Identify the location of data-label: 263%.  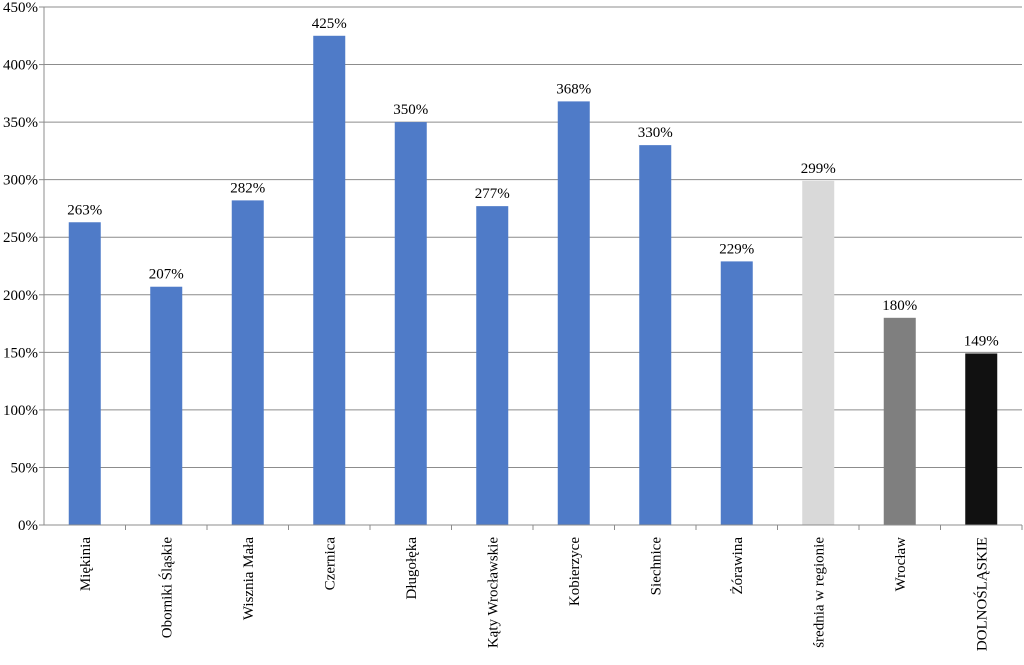
(84, 210).